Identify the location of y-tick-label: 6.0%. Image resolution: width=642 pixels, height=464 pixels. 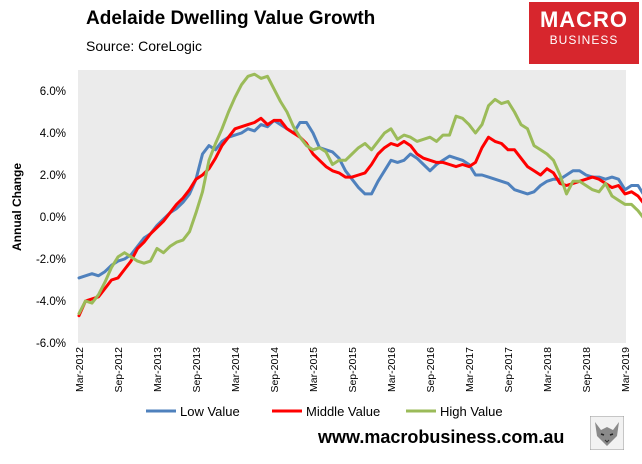
(53, 92).